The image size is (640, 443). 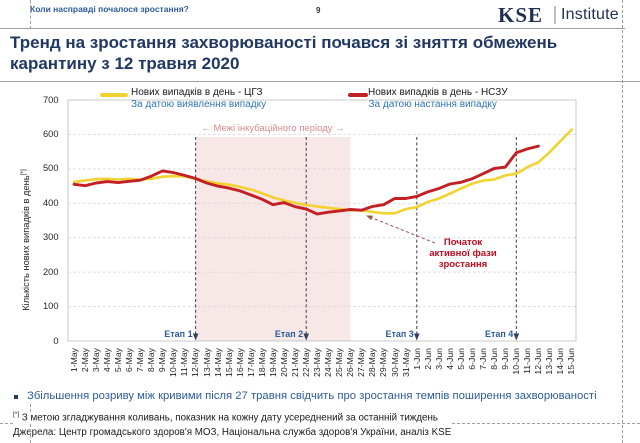 I want to click on guide-bottom-right, so click(x=546, y=423).